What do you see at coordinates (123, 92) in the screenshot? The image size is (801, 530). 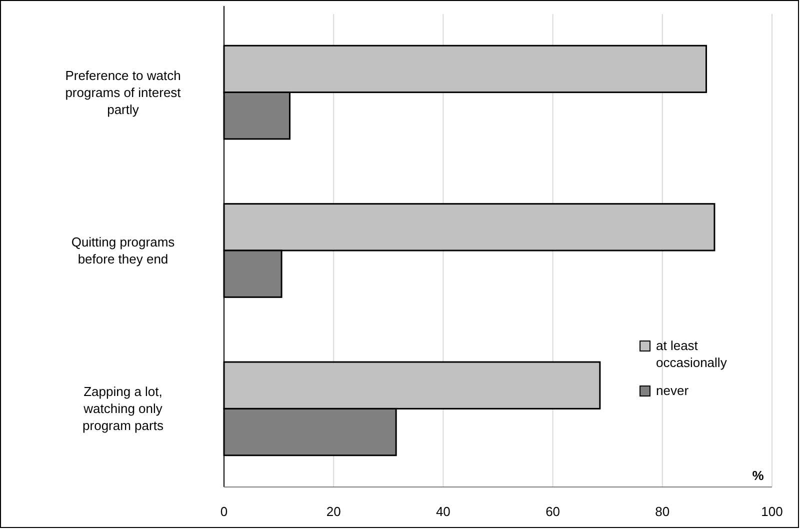 I see `y-tick-label: Preference to watch programs of interest partly` at bounding box center [123, 92].